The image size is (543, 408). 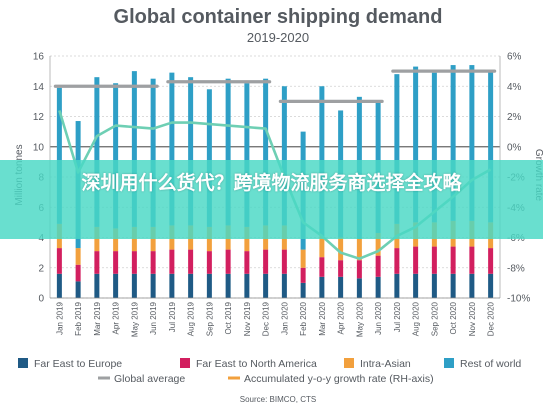 I want to click on x-tick-label: Mar 2020, so click(x=322, y=318).